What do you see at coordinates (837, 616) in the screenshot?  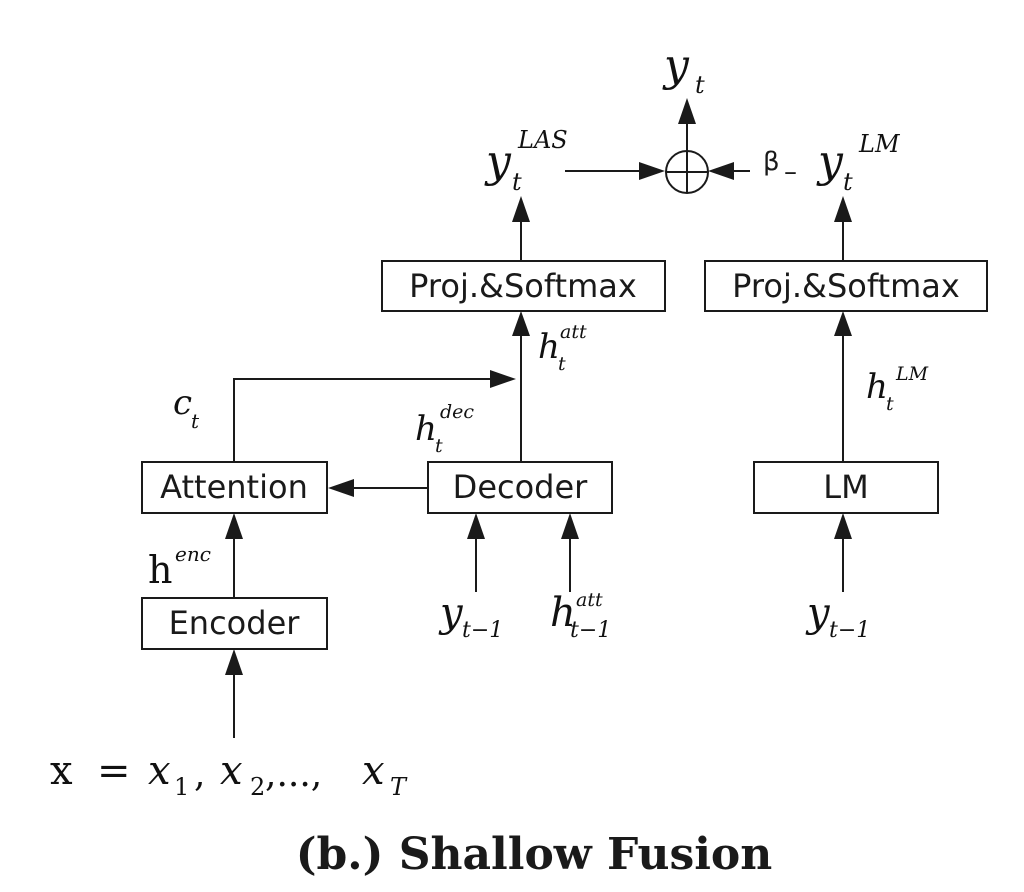 I see `label-y-t-minus-1-lm: y t−1` at bounding box center [837, 616].